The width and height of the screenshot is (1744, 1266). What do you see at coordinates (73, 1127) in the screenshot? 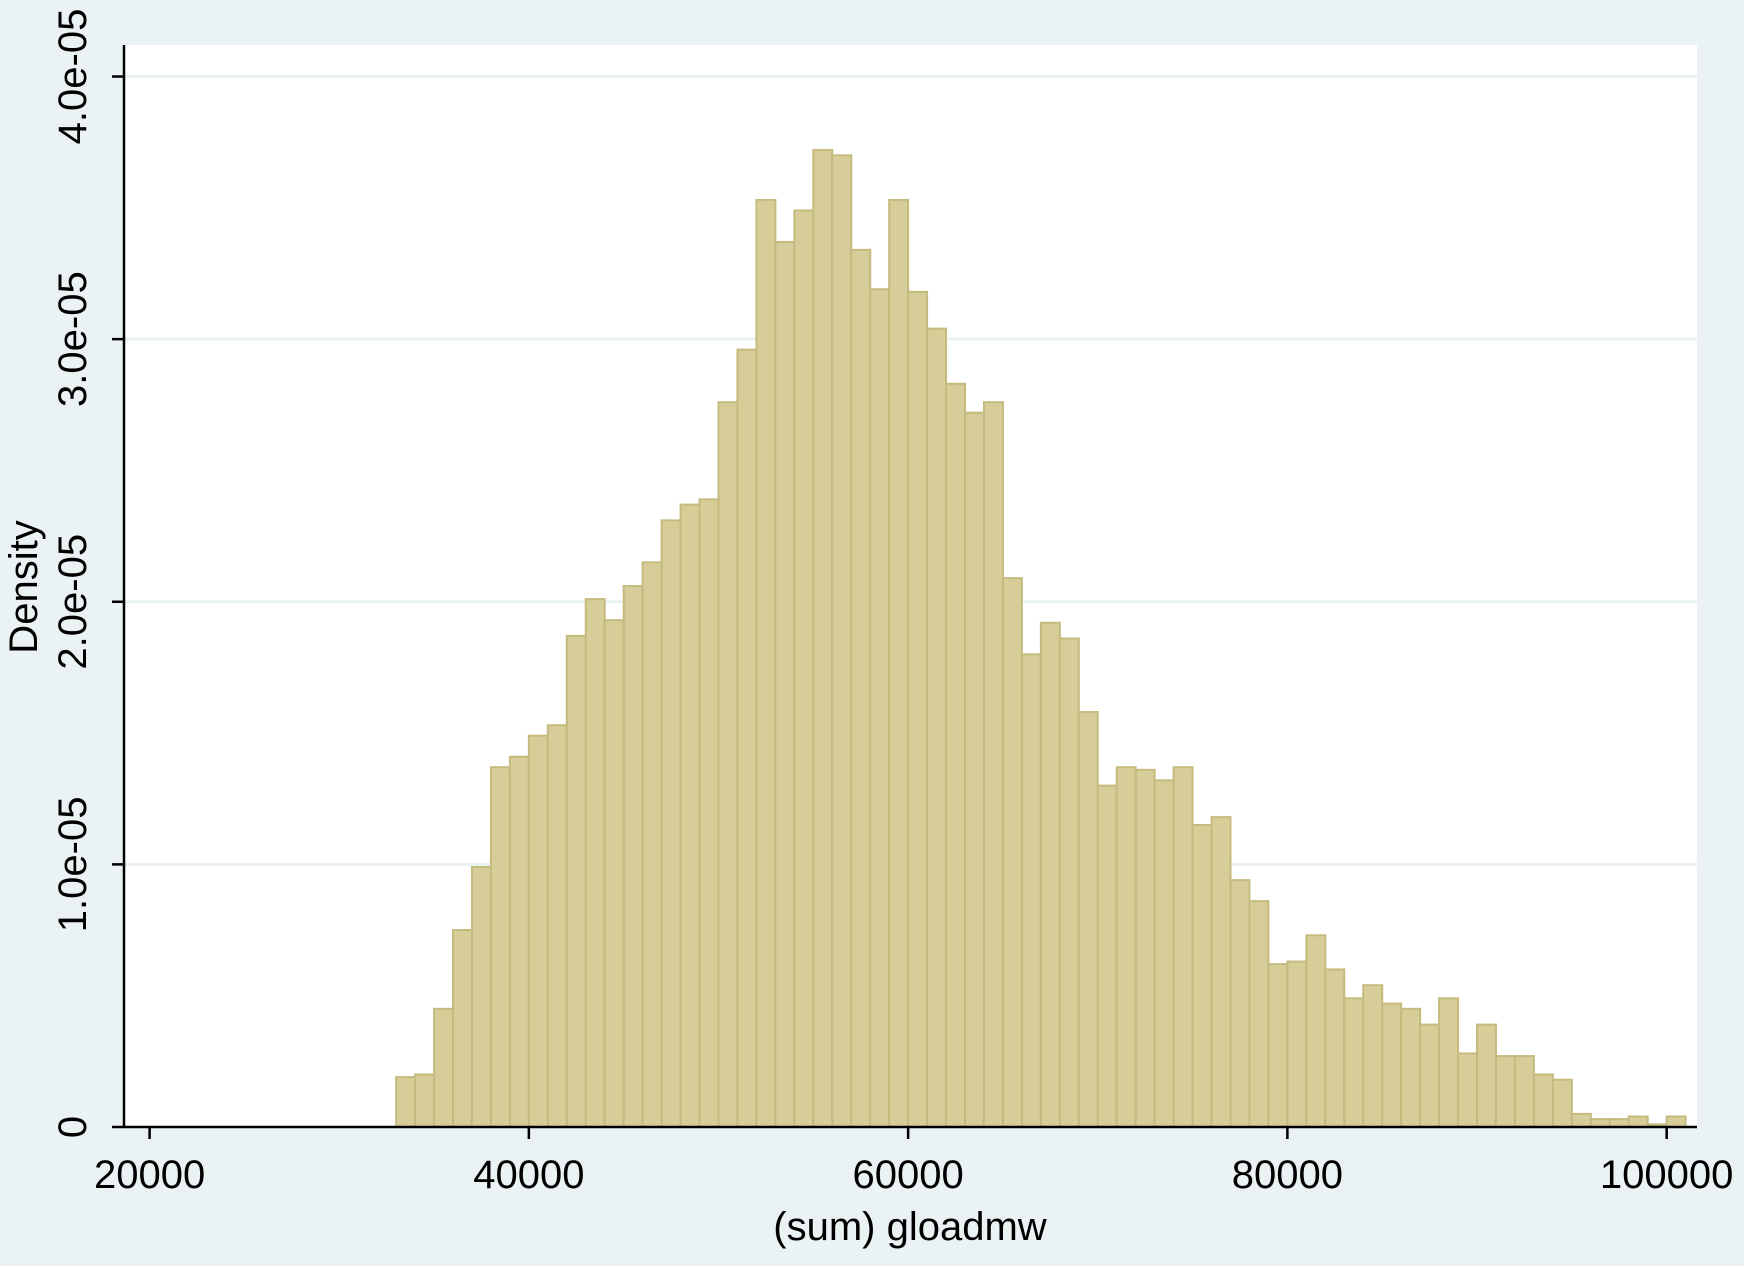
I see `y-tick-label: 0` at bounding box center [73, 1127].